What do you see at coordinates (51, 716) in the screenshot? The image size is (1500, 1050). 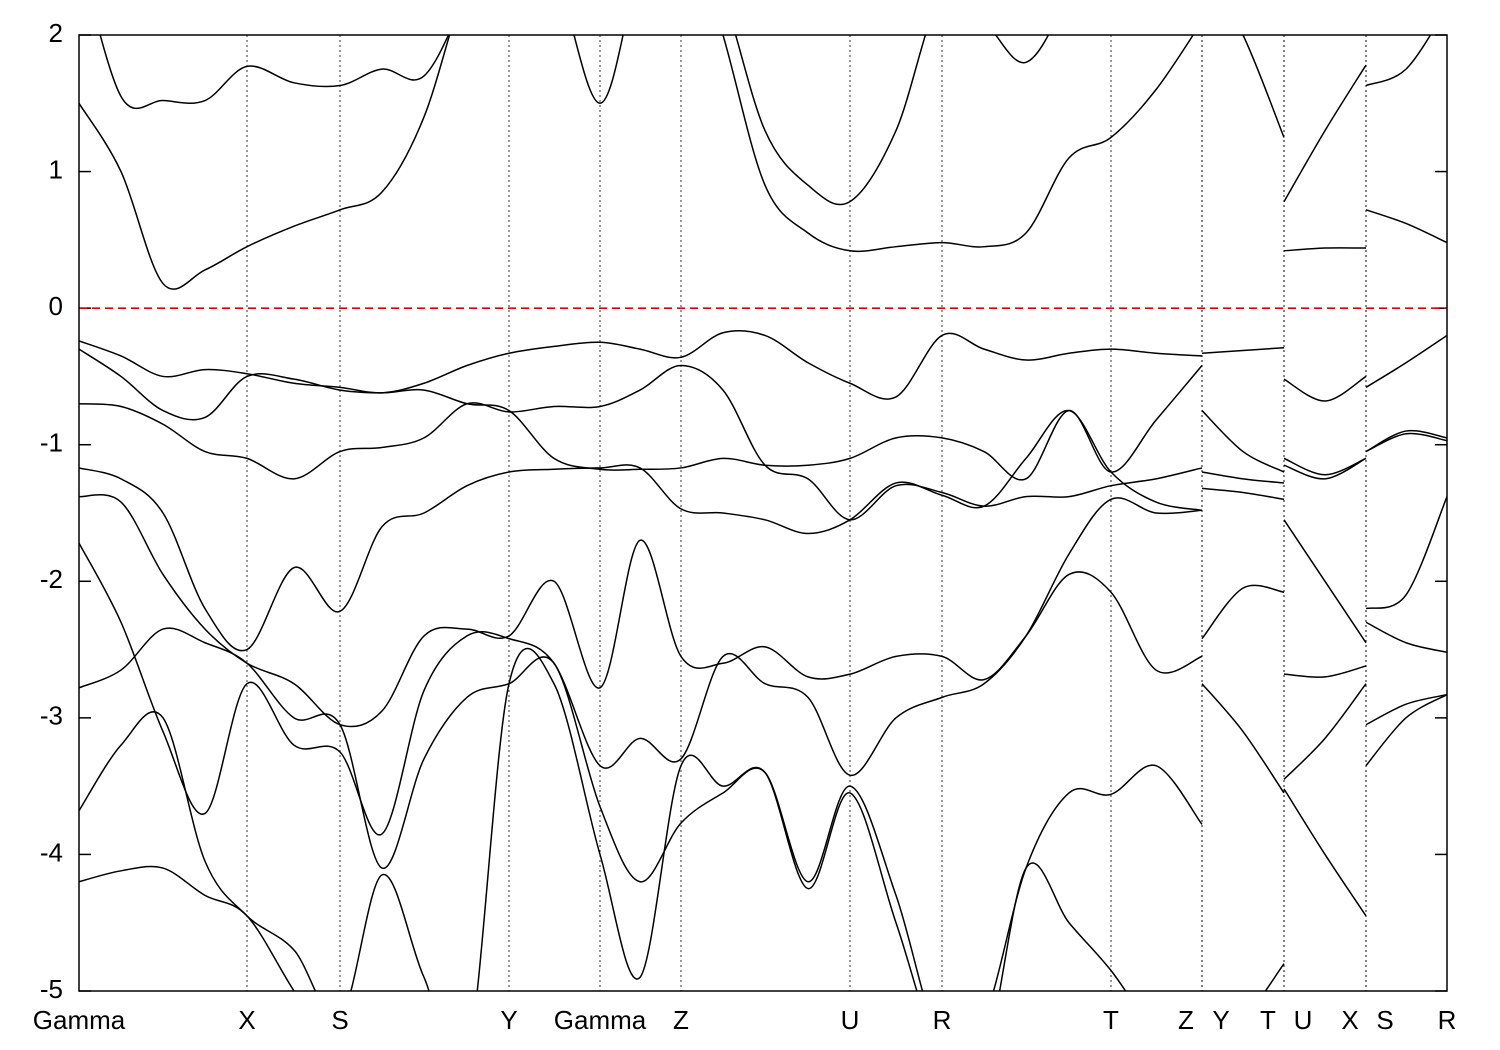 I see `y-tick-label: -3` at bounding box center [51, 716].